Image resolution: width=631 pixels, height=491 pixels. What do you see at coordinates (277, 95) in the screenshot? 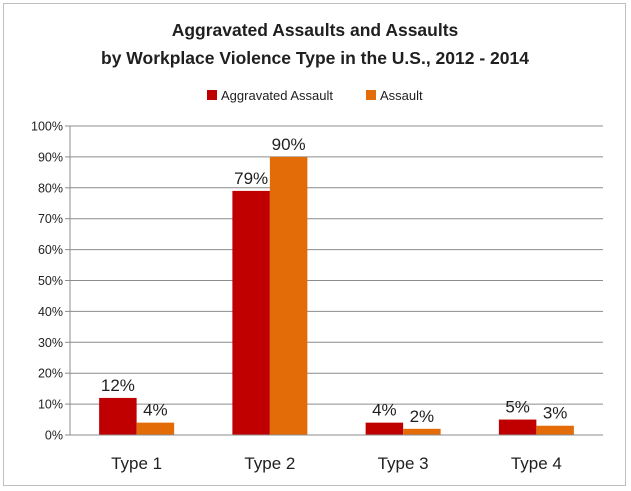
I see `legend-label-aggravated-assault: Aggravated Assault` at bounding box center [277, 95].